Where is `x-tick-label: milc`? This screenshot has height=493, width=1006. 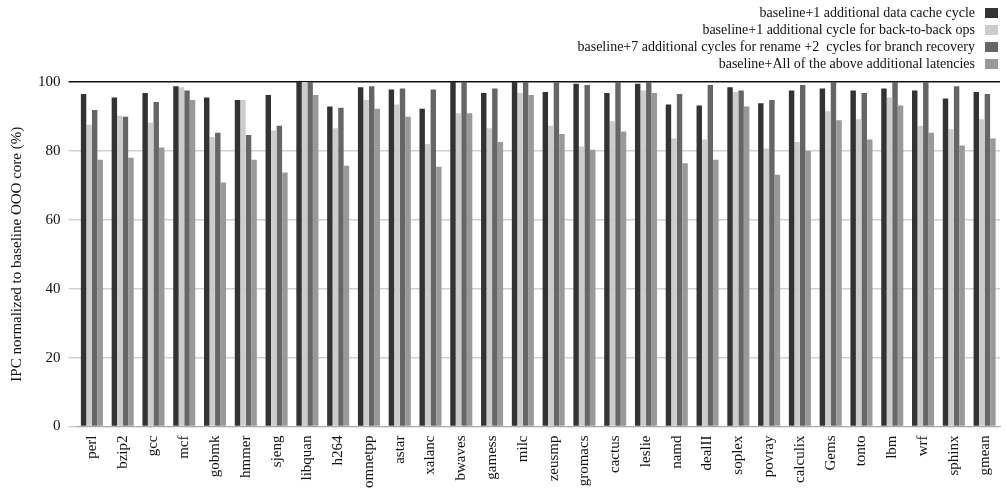
x-tick-label: milc is located at coordinates (521, 449).